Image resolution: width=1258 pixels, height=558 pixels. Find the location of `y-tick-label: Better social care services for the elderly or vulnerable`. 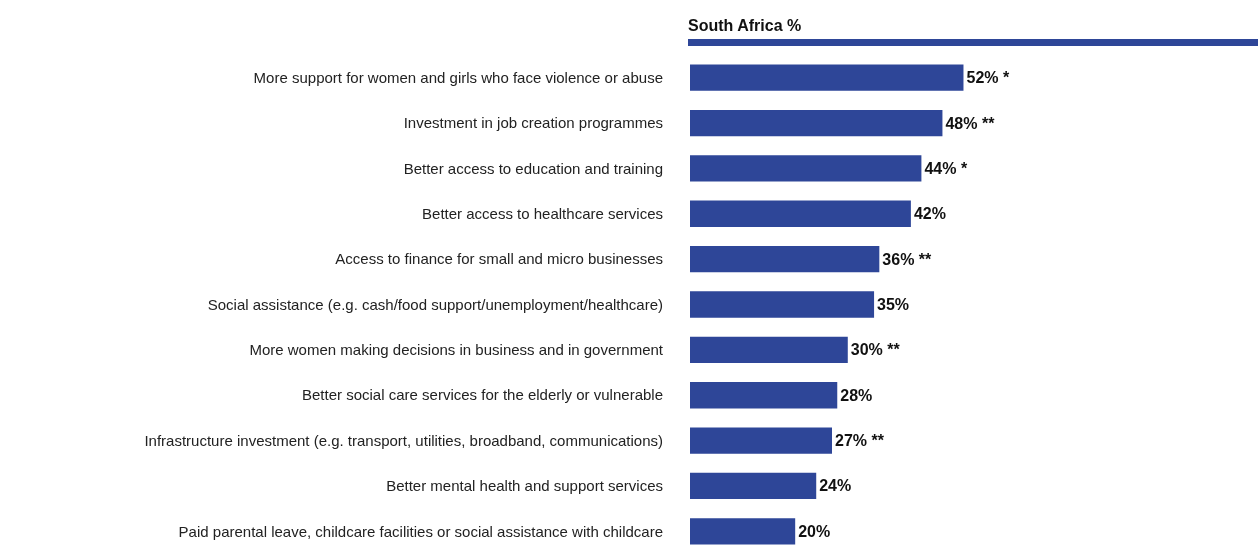

y-tick-label: Better social care services for the elderly or vulnerable is located at coordinates (482, 395).